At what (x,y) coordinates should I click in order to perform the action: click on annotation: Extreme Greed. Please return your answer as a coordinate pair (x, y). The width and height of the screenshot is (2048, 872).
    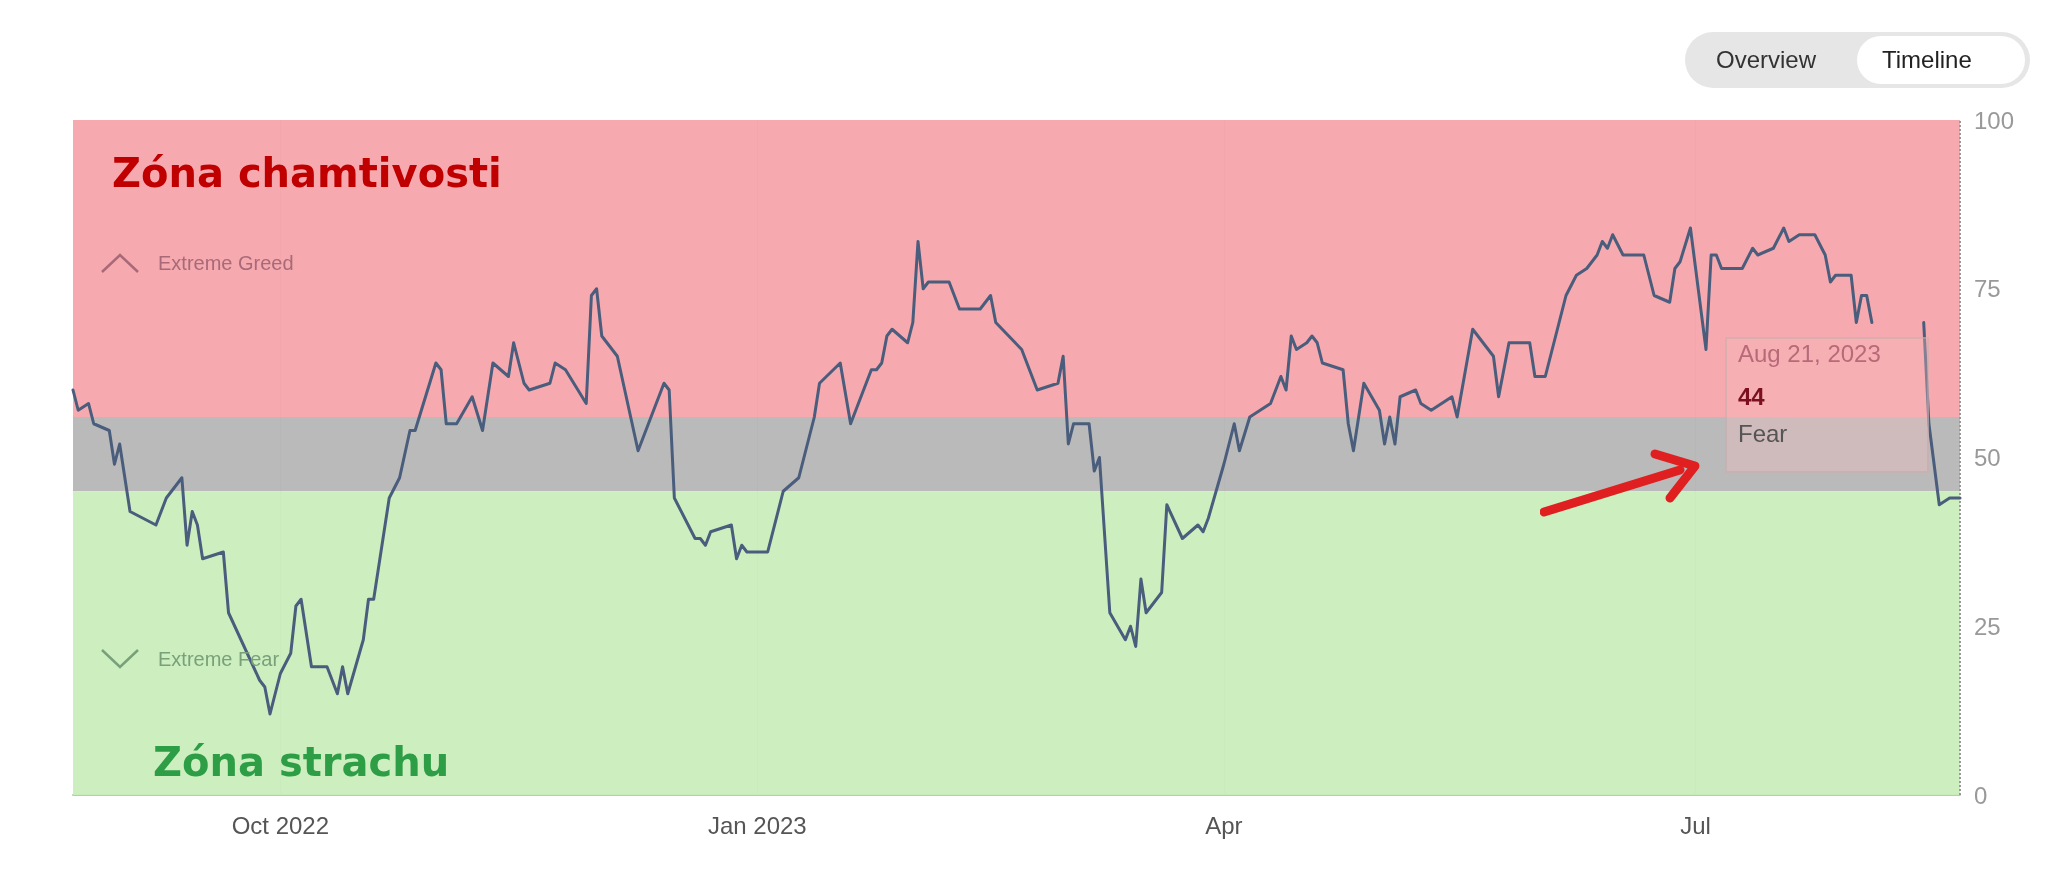
    Looking at the image, I should click on (226, 263).